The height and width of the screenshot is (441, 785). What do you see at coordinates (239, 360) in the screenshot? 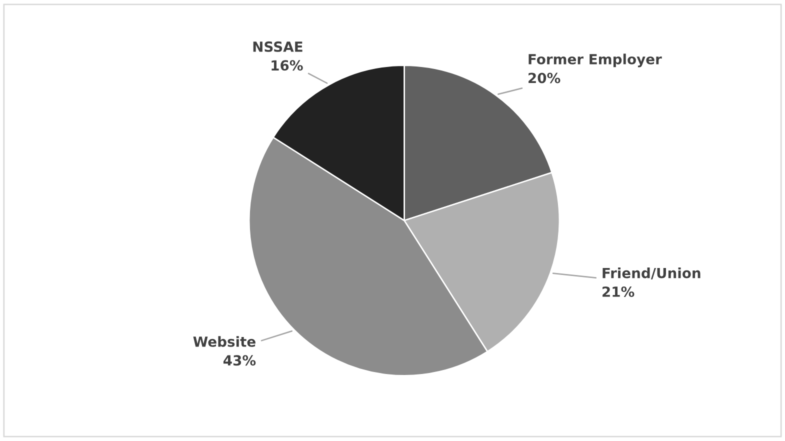
I see `data-label: 43%` at bounding box center [239, 360].